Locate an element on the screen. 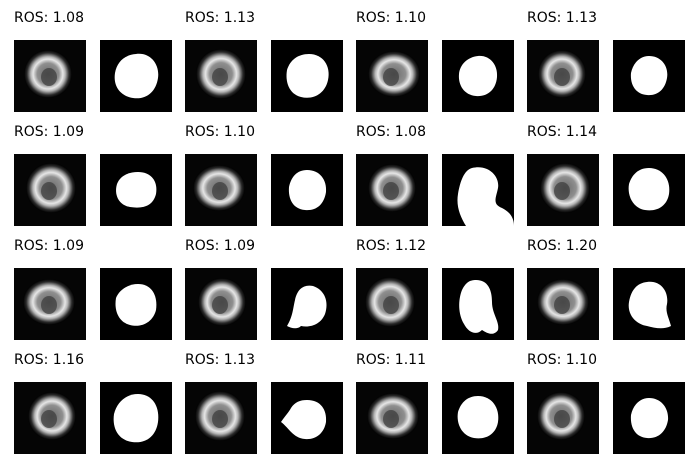 This screenshot has height=466, width=698. panel: ROS: 1.12 is located at coordinates (436, 289).